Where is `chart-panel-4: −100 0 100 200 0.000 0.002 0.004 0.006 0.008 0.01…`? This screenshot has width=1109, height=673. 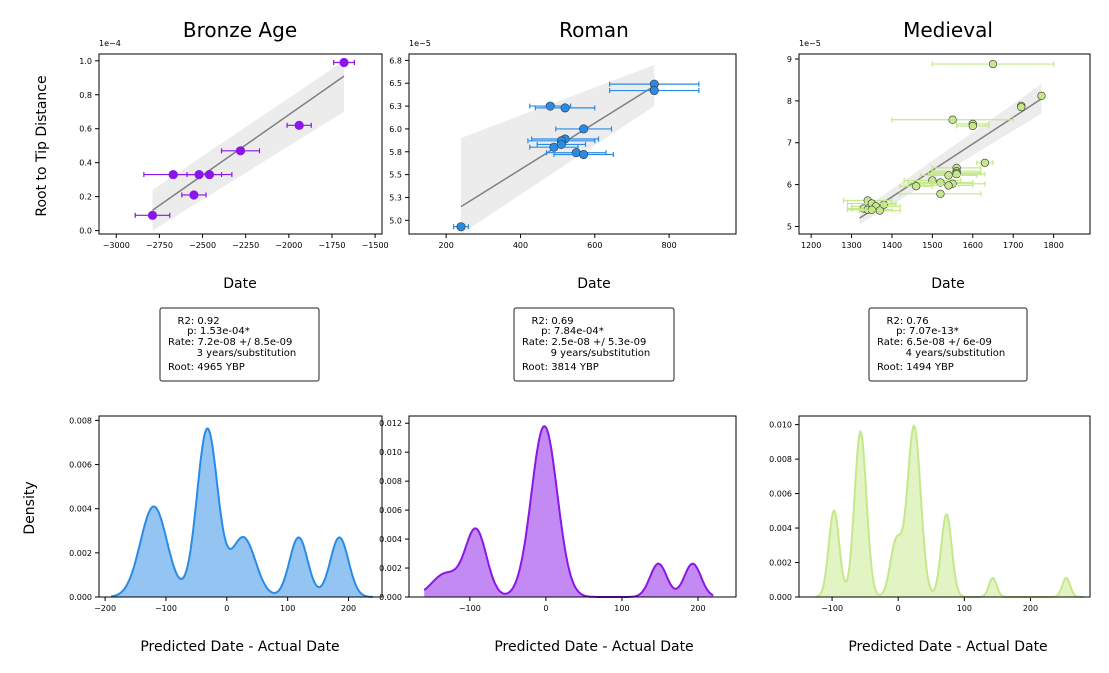 chart-panel-4: −100 0 100 200 0.000 0.002 0.004 0.006 0.008 0.01… is located at coordinates (558, 514).